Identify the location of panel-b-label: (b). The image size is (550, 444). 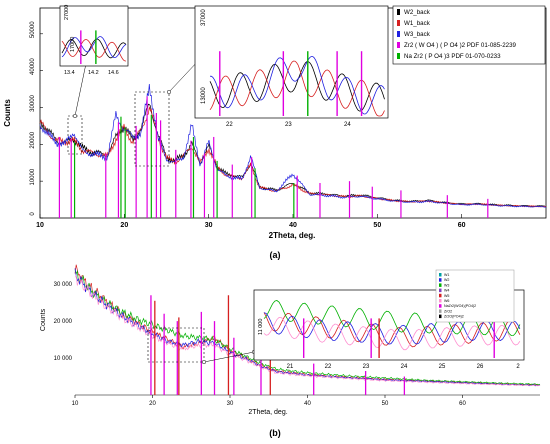
(275, 433).